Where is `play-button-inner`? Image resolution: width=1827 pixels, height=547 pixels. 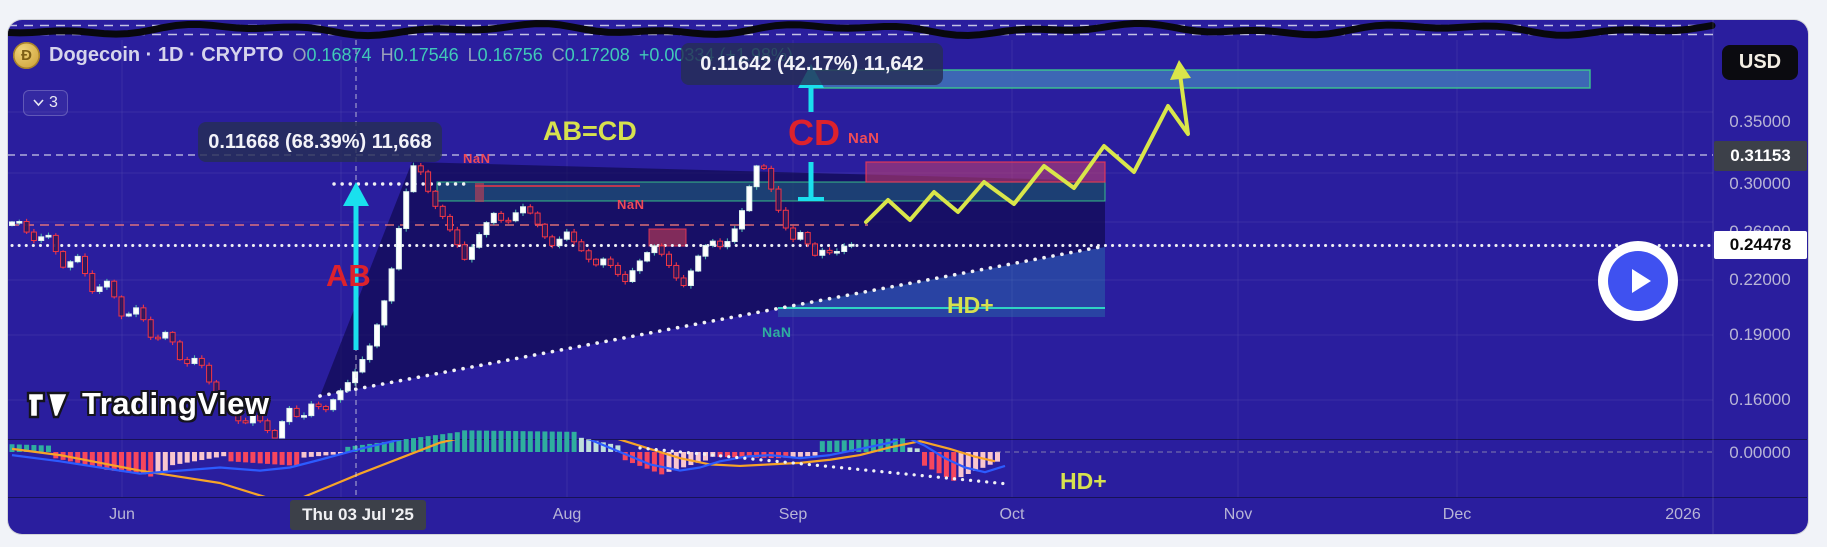 play-button-inner is located at coordinates (1638, 281).